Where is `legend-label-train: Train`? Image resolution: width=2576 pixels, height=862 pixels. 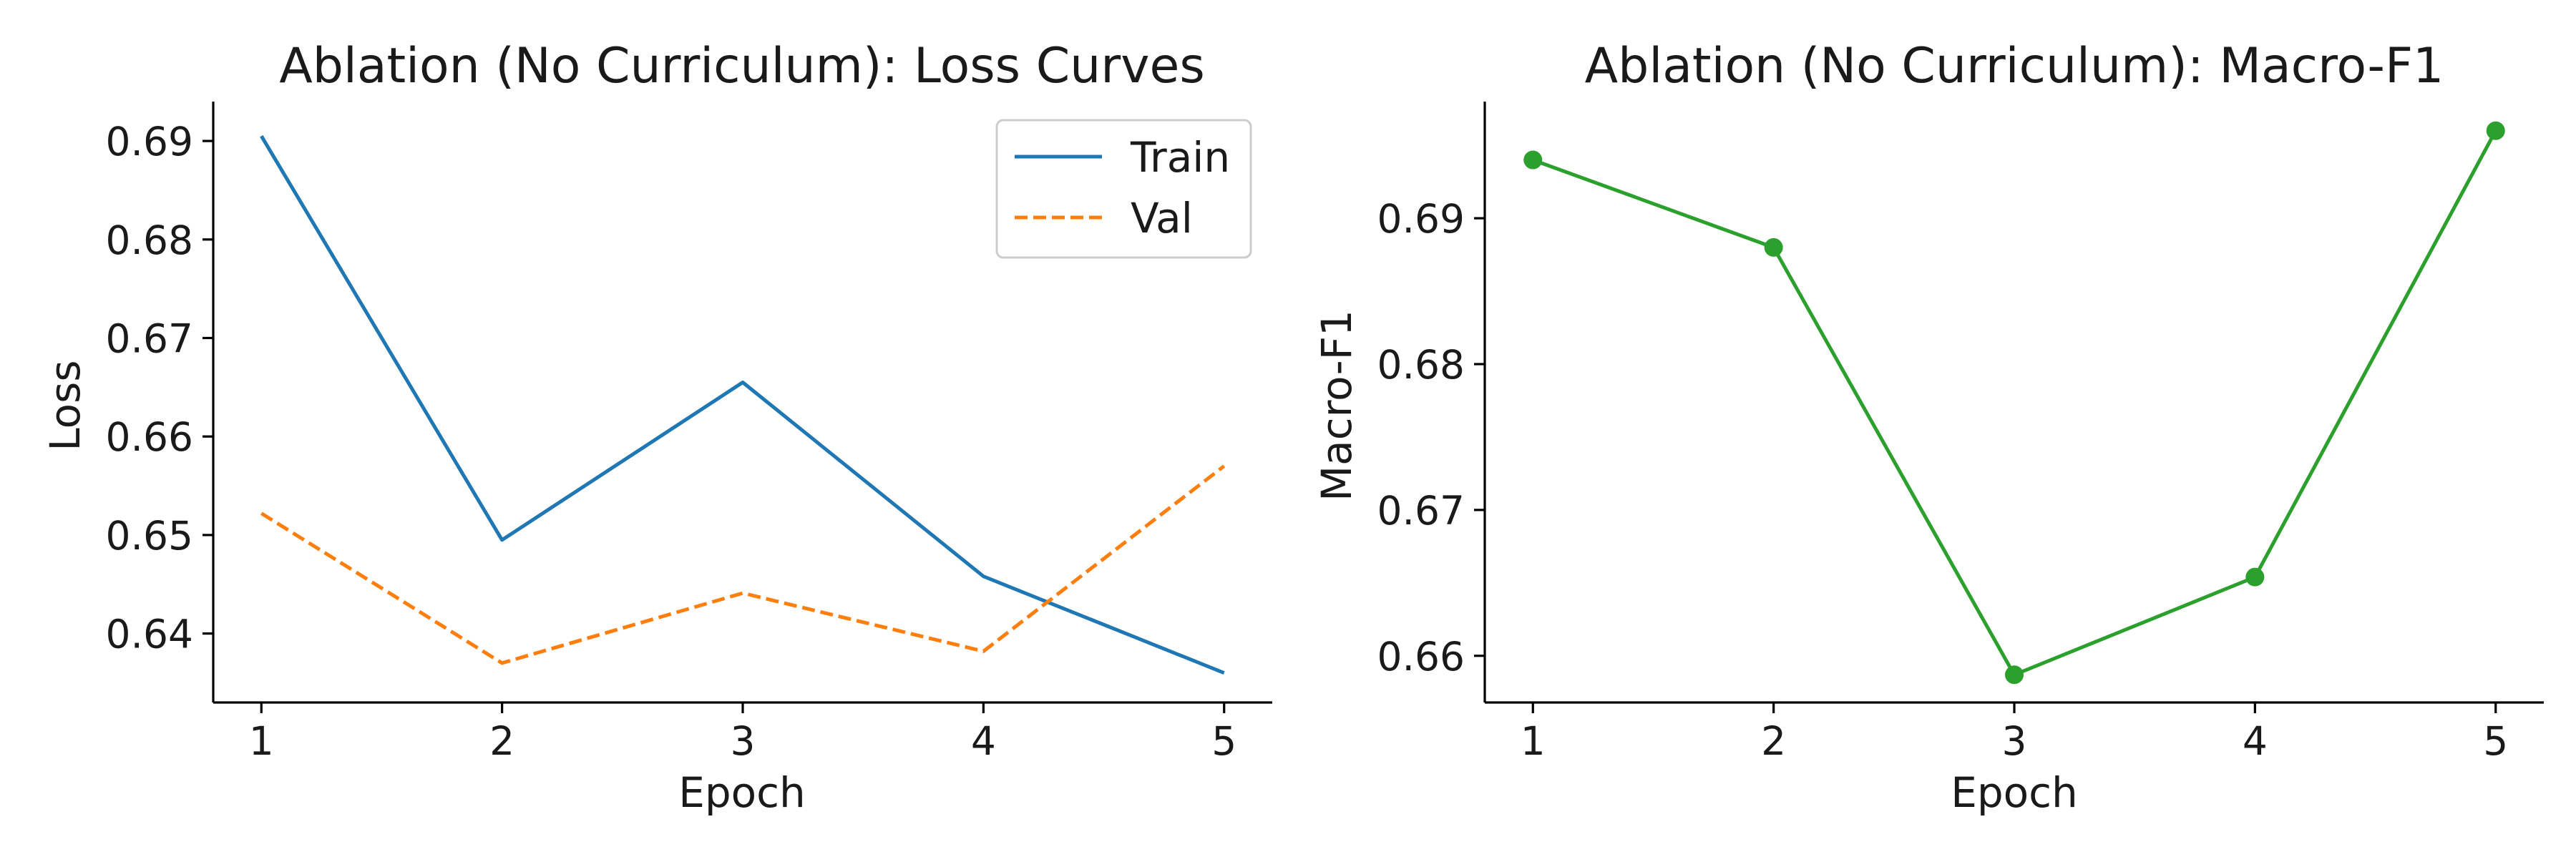
legend-label-train: Train is located at coordinates (1180, 157).